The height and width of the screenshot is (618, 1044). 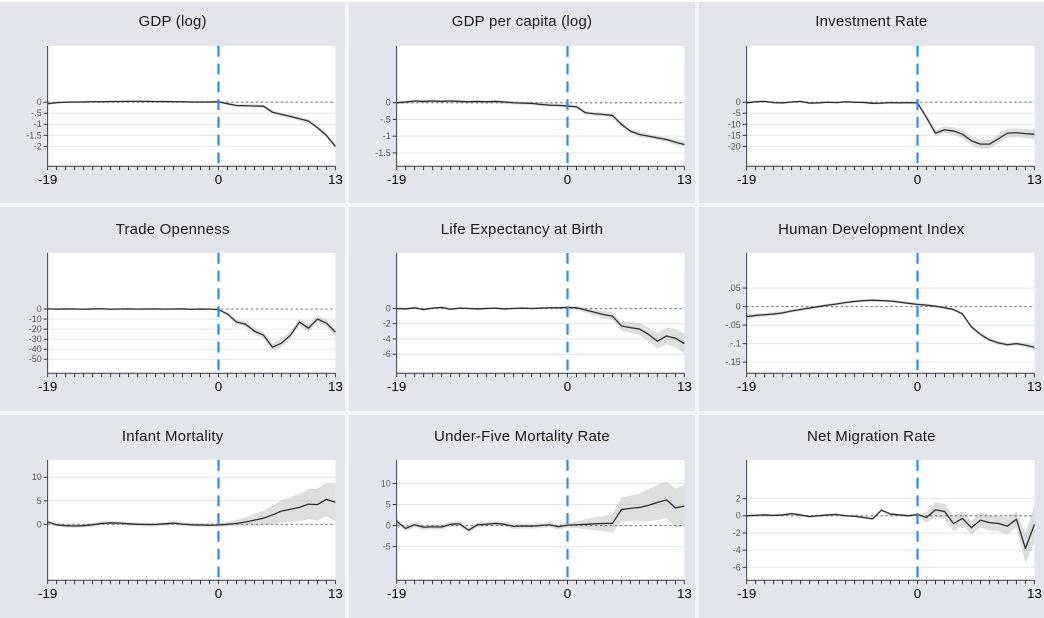 I want to click on panel-gdp-per-capita-log: GDP per capita (log) -19 0 13 0 -.5 -1 -1.5, so click(x=522, y=102).